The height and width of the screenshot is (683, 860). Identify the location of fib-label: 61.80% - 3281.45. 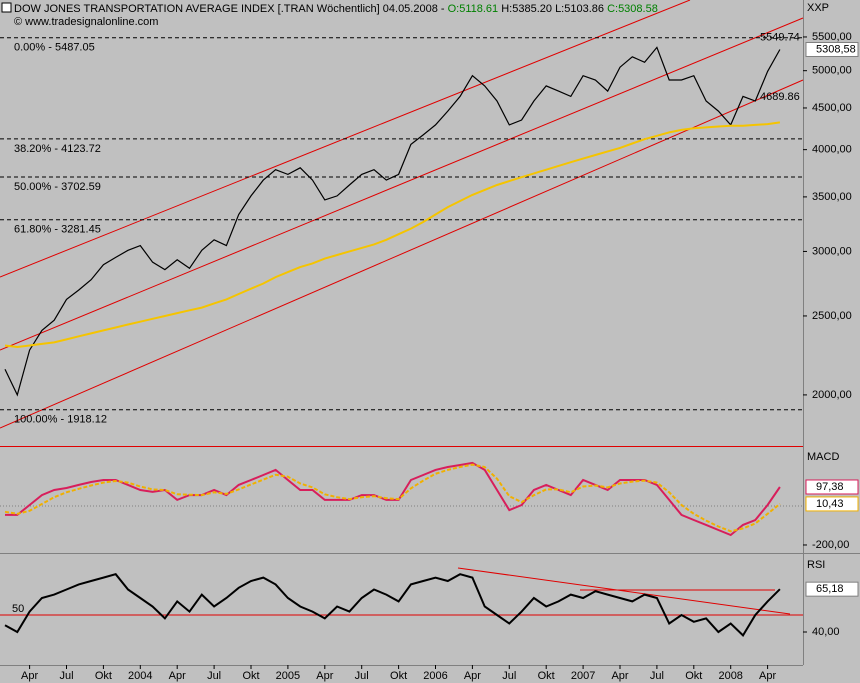
(57, 230).